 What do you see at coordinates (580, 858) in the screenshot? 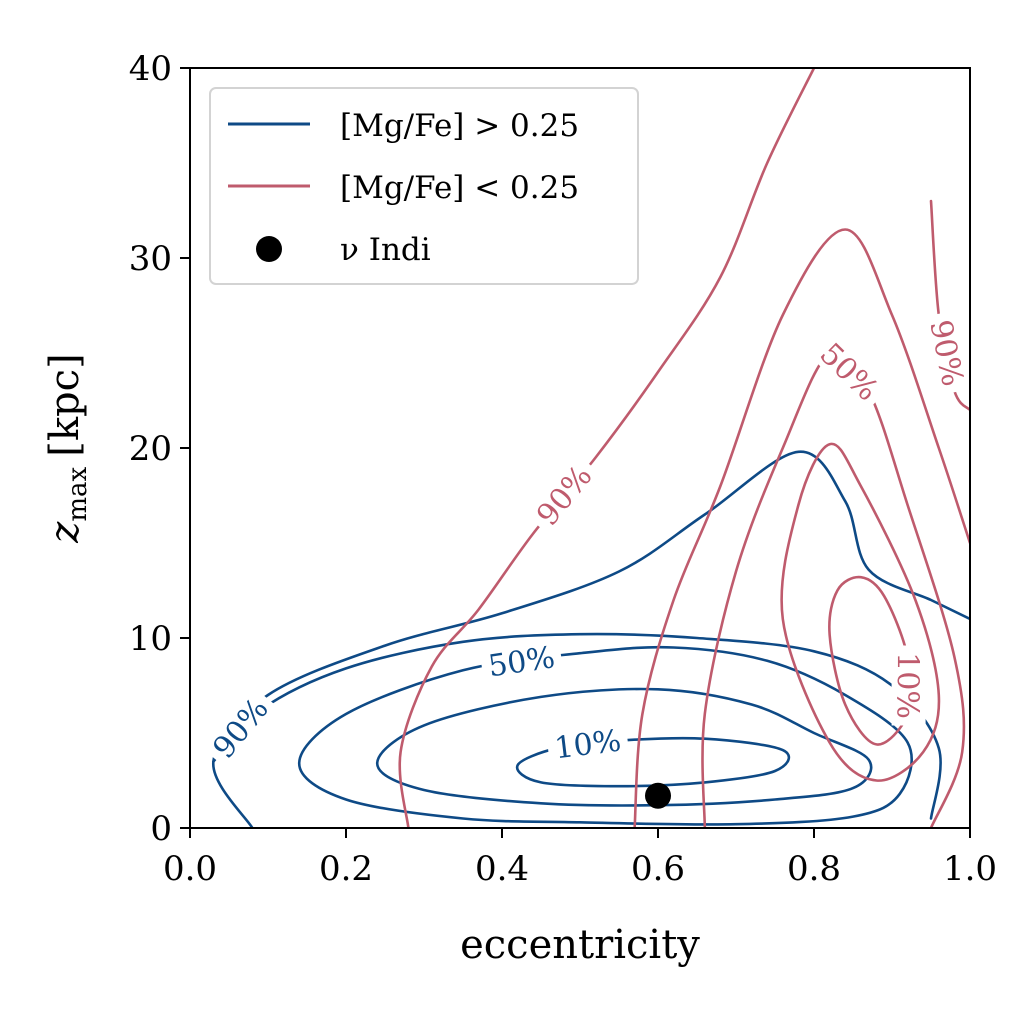
I see `x-axis: 0.0 0.2 0.4 0.6 0.8 1.0` at bounding box center [580, 858].